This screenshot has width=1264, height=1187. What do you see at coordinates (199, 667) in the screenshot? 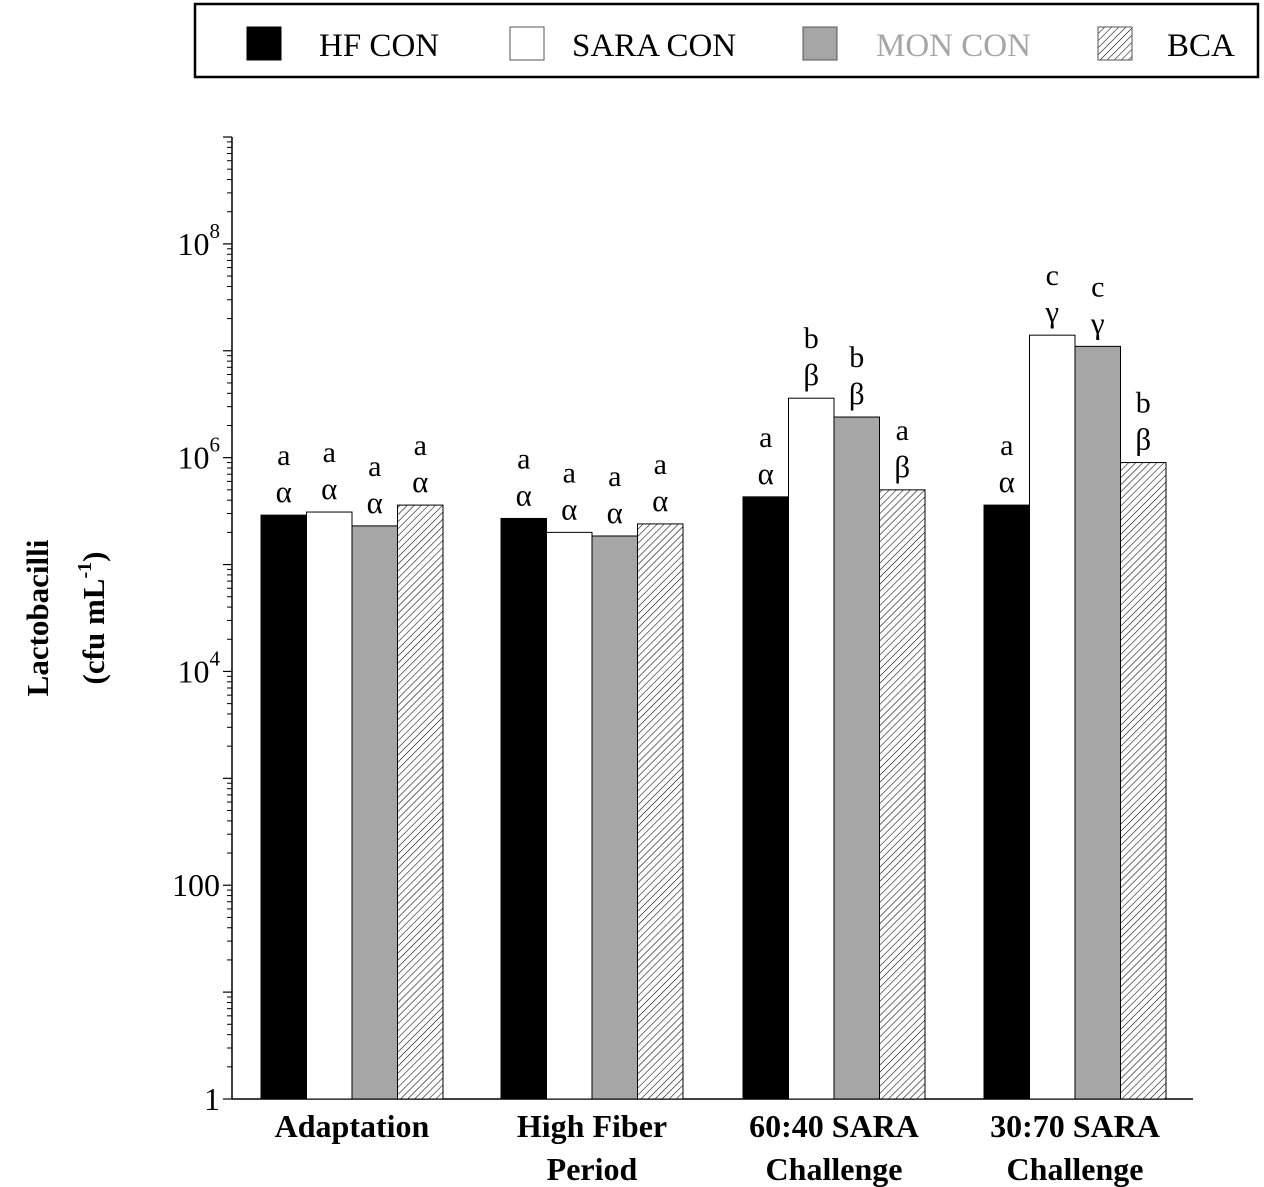
I see `y-tick-label: 10⁴` at bounding box center [199, 667].